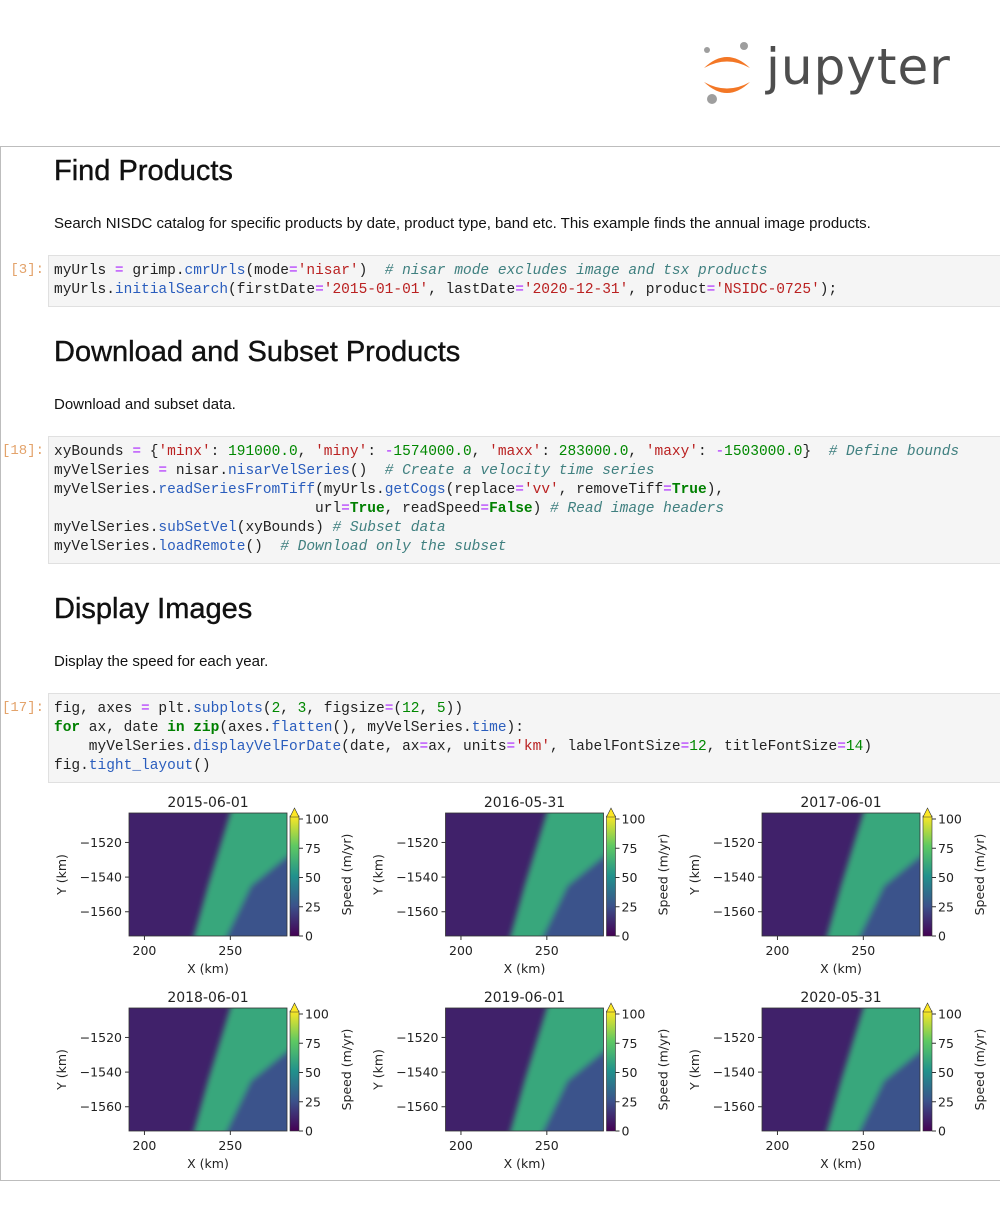 The image size is (1000, 1210). What do you see at coordinates (868, 747) in the screenshot?
I see `code-token: )` at bounding box center [868, 747].